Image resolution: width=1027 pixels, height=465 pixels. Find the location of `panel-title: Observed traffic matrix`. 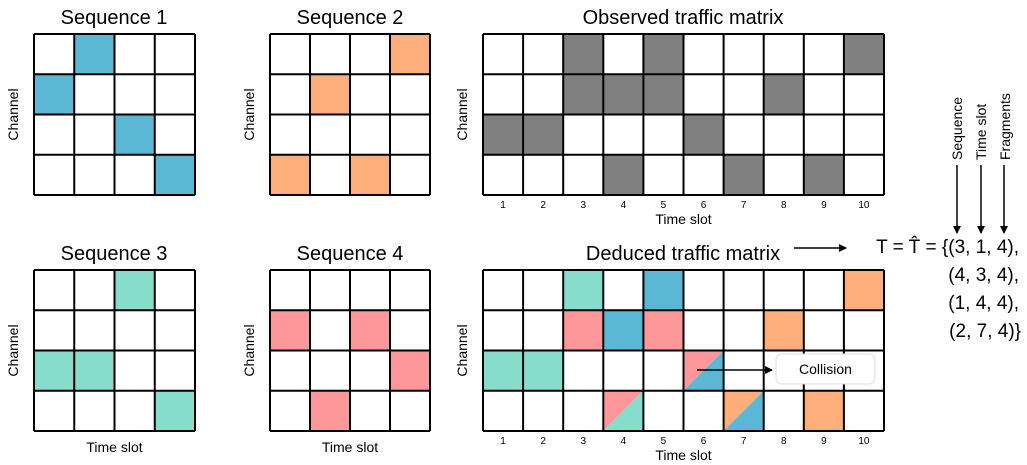

panel-title: Observed traffic matrix is located at coordinates (683, 18).